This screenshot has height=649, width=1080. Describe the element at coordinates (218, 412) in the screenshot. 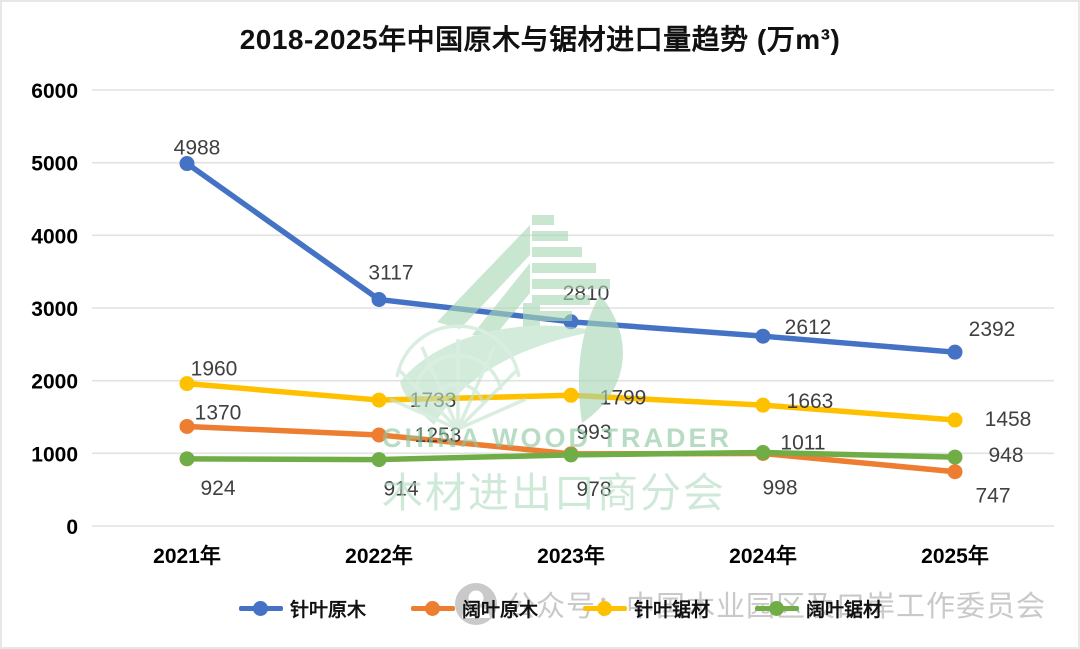

I see `data-label: 1370` at that location.